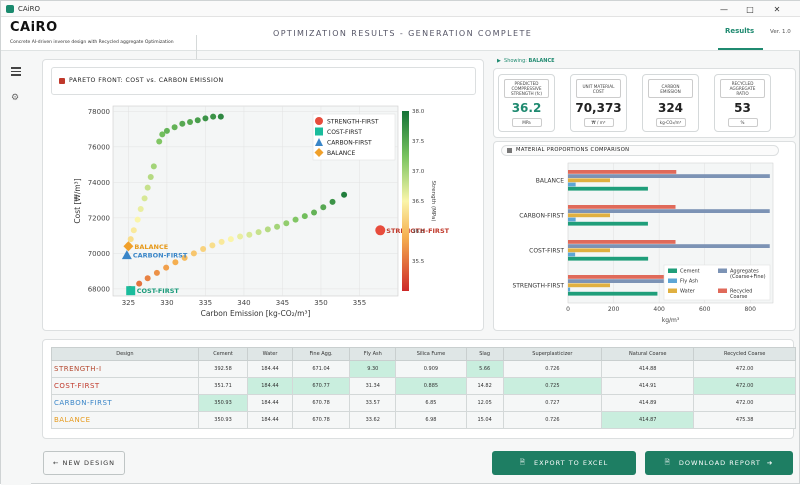 The height and width of the screenshot is (485, 800). I want to click on showing-label: Showing:, so click(515, 61).